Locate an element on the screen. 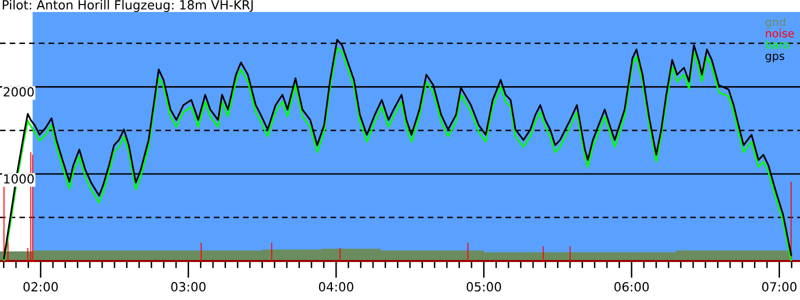  text: baro is located at coordinates (778, 44).